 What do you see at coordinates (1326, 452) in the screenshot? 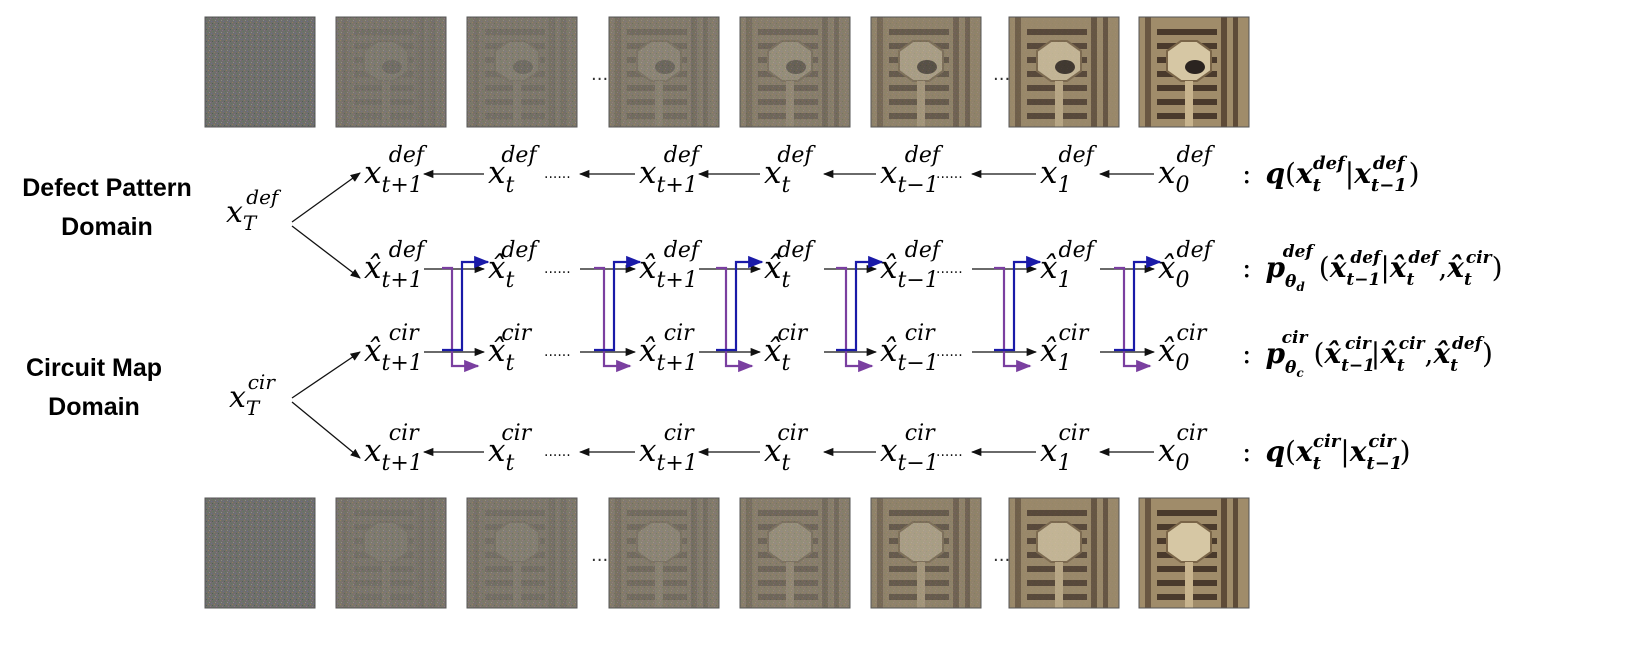
I see `formula-q-cir: : q(xtcir|xt−1cir)` at bounding box center [1326, 452].